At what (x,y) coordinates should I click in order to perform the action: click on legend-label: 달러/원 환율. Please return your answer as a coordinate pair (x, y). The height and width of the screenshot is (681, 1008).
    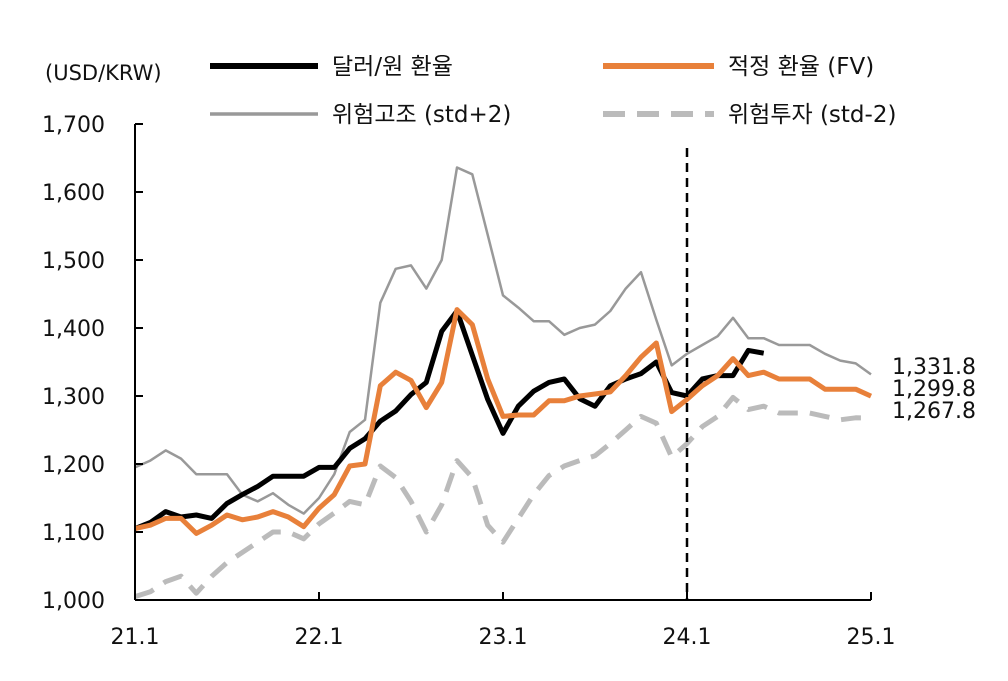
    Looking at the image, I should click on (392, 67).